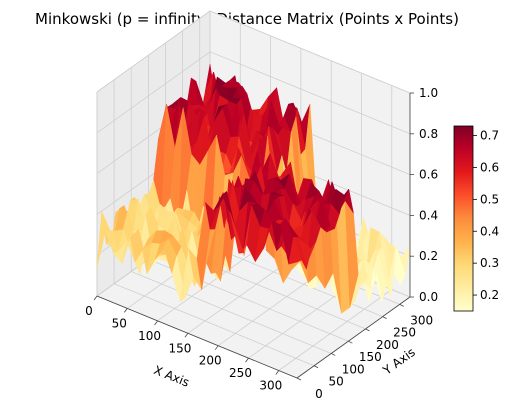 Image resolution: width=514 pixels, height=415 pixels. Describe the element at coordinates (270, 386) in the screenshot. I see `x-tick-label: 300` at that location.